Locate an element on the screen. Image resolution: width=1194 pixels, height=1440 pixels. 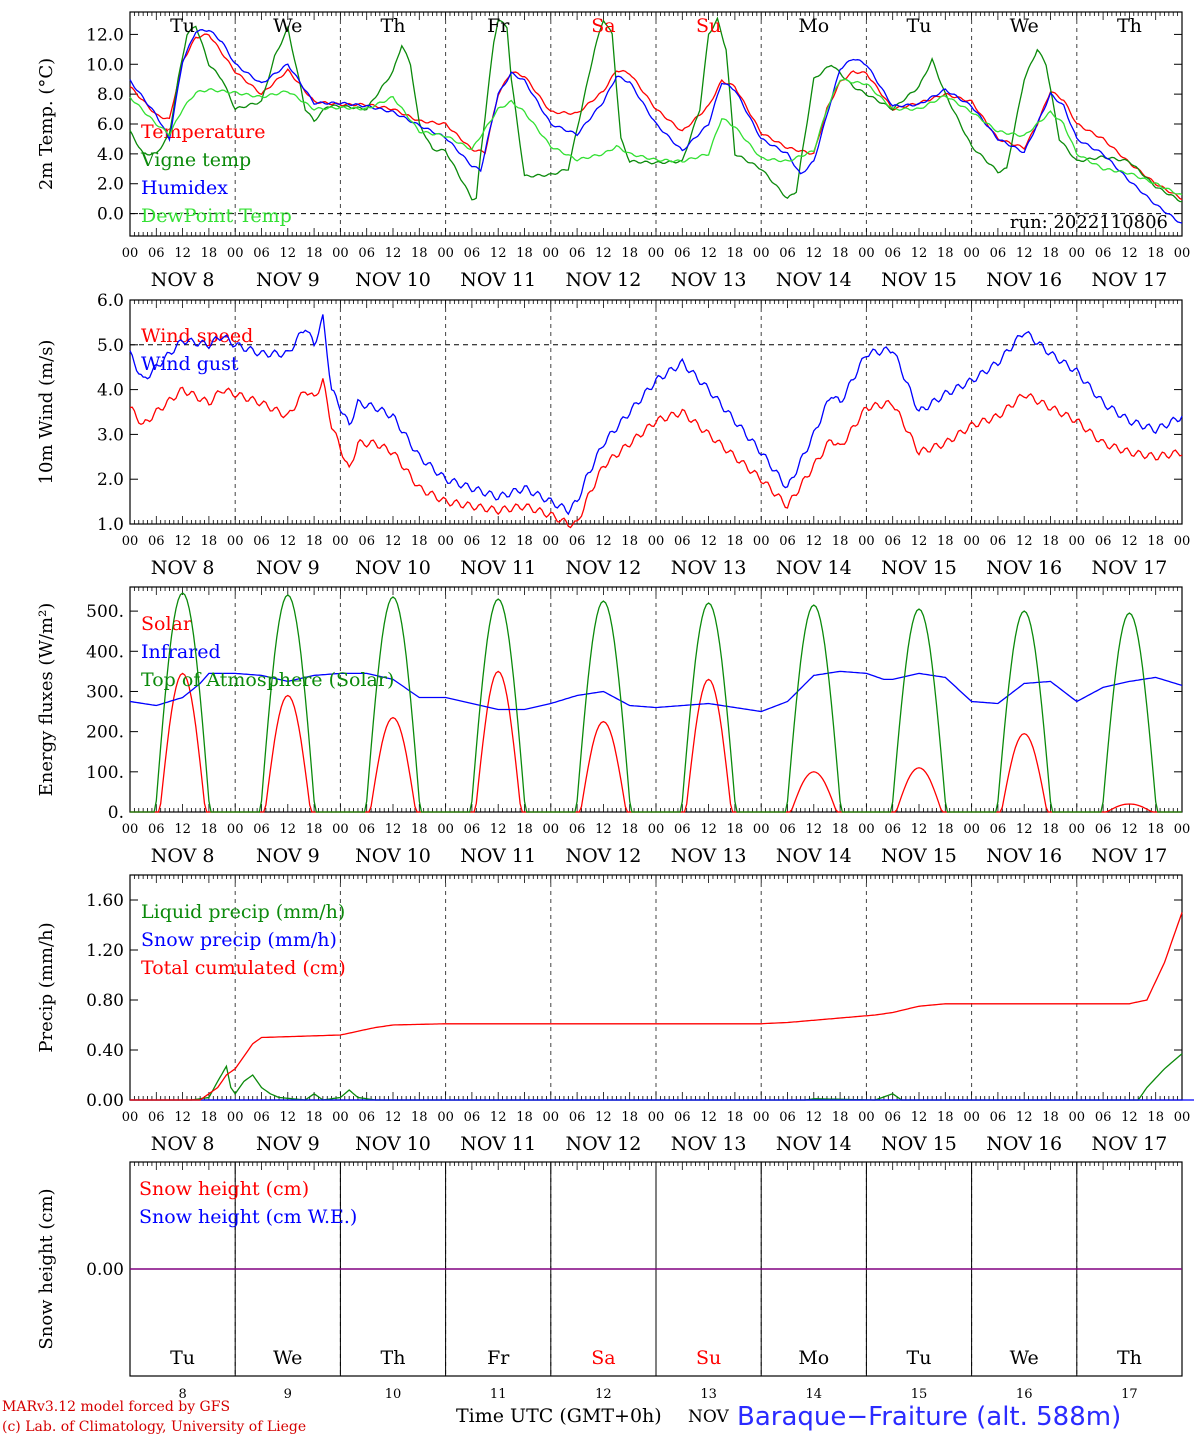
weekday-label: Su is located at coordinates (708, 1358).